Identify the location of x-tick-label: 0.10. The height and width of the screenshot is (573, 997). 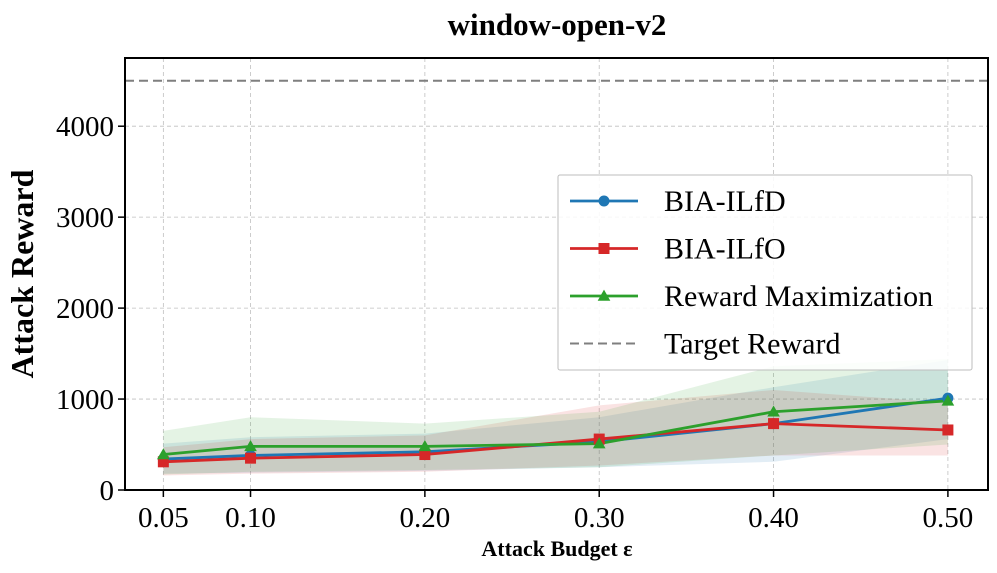
(250, 518).